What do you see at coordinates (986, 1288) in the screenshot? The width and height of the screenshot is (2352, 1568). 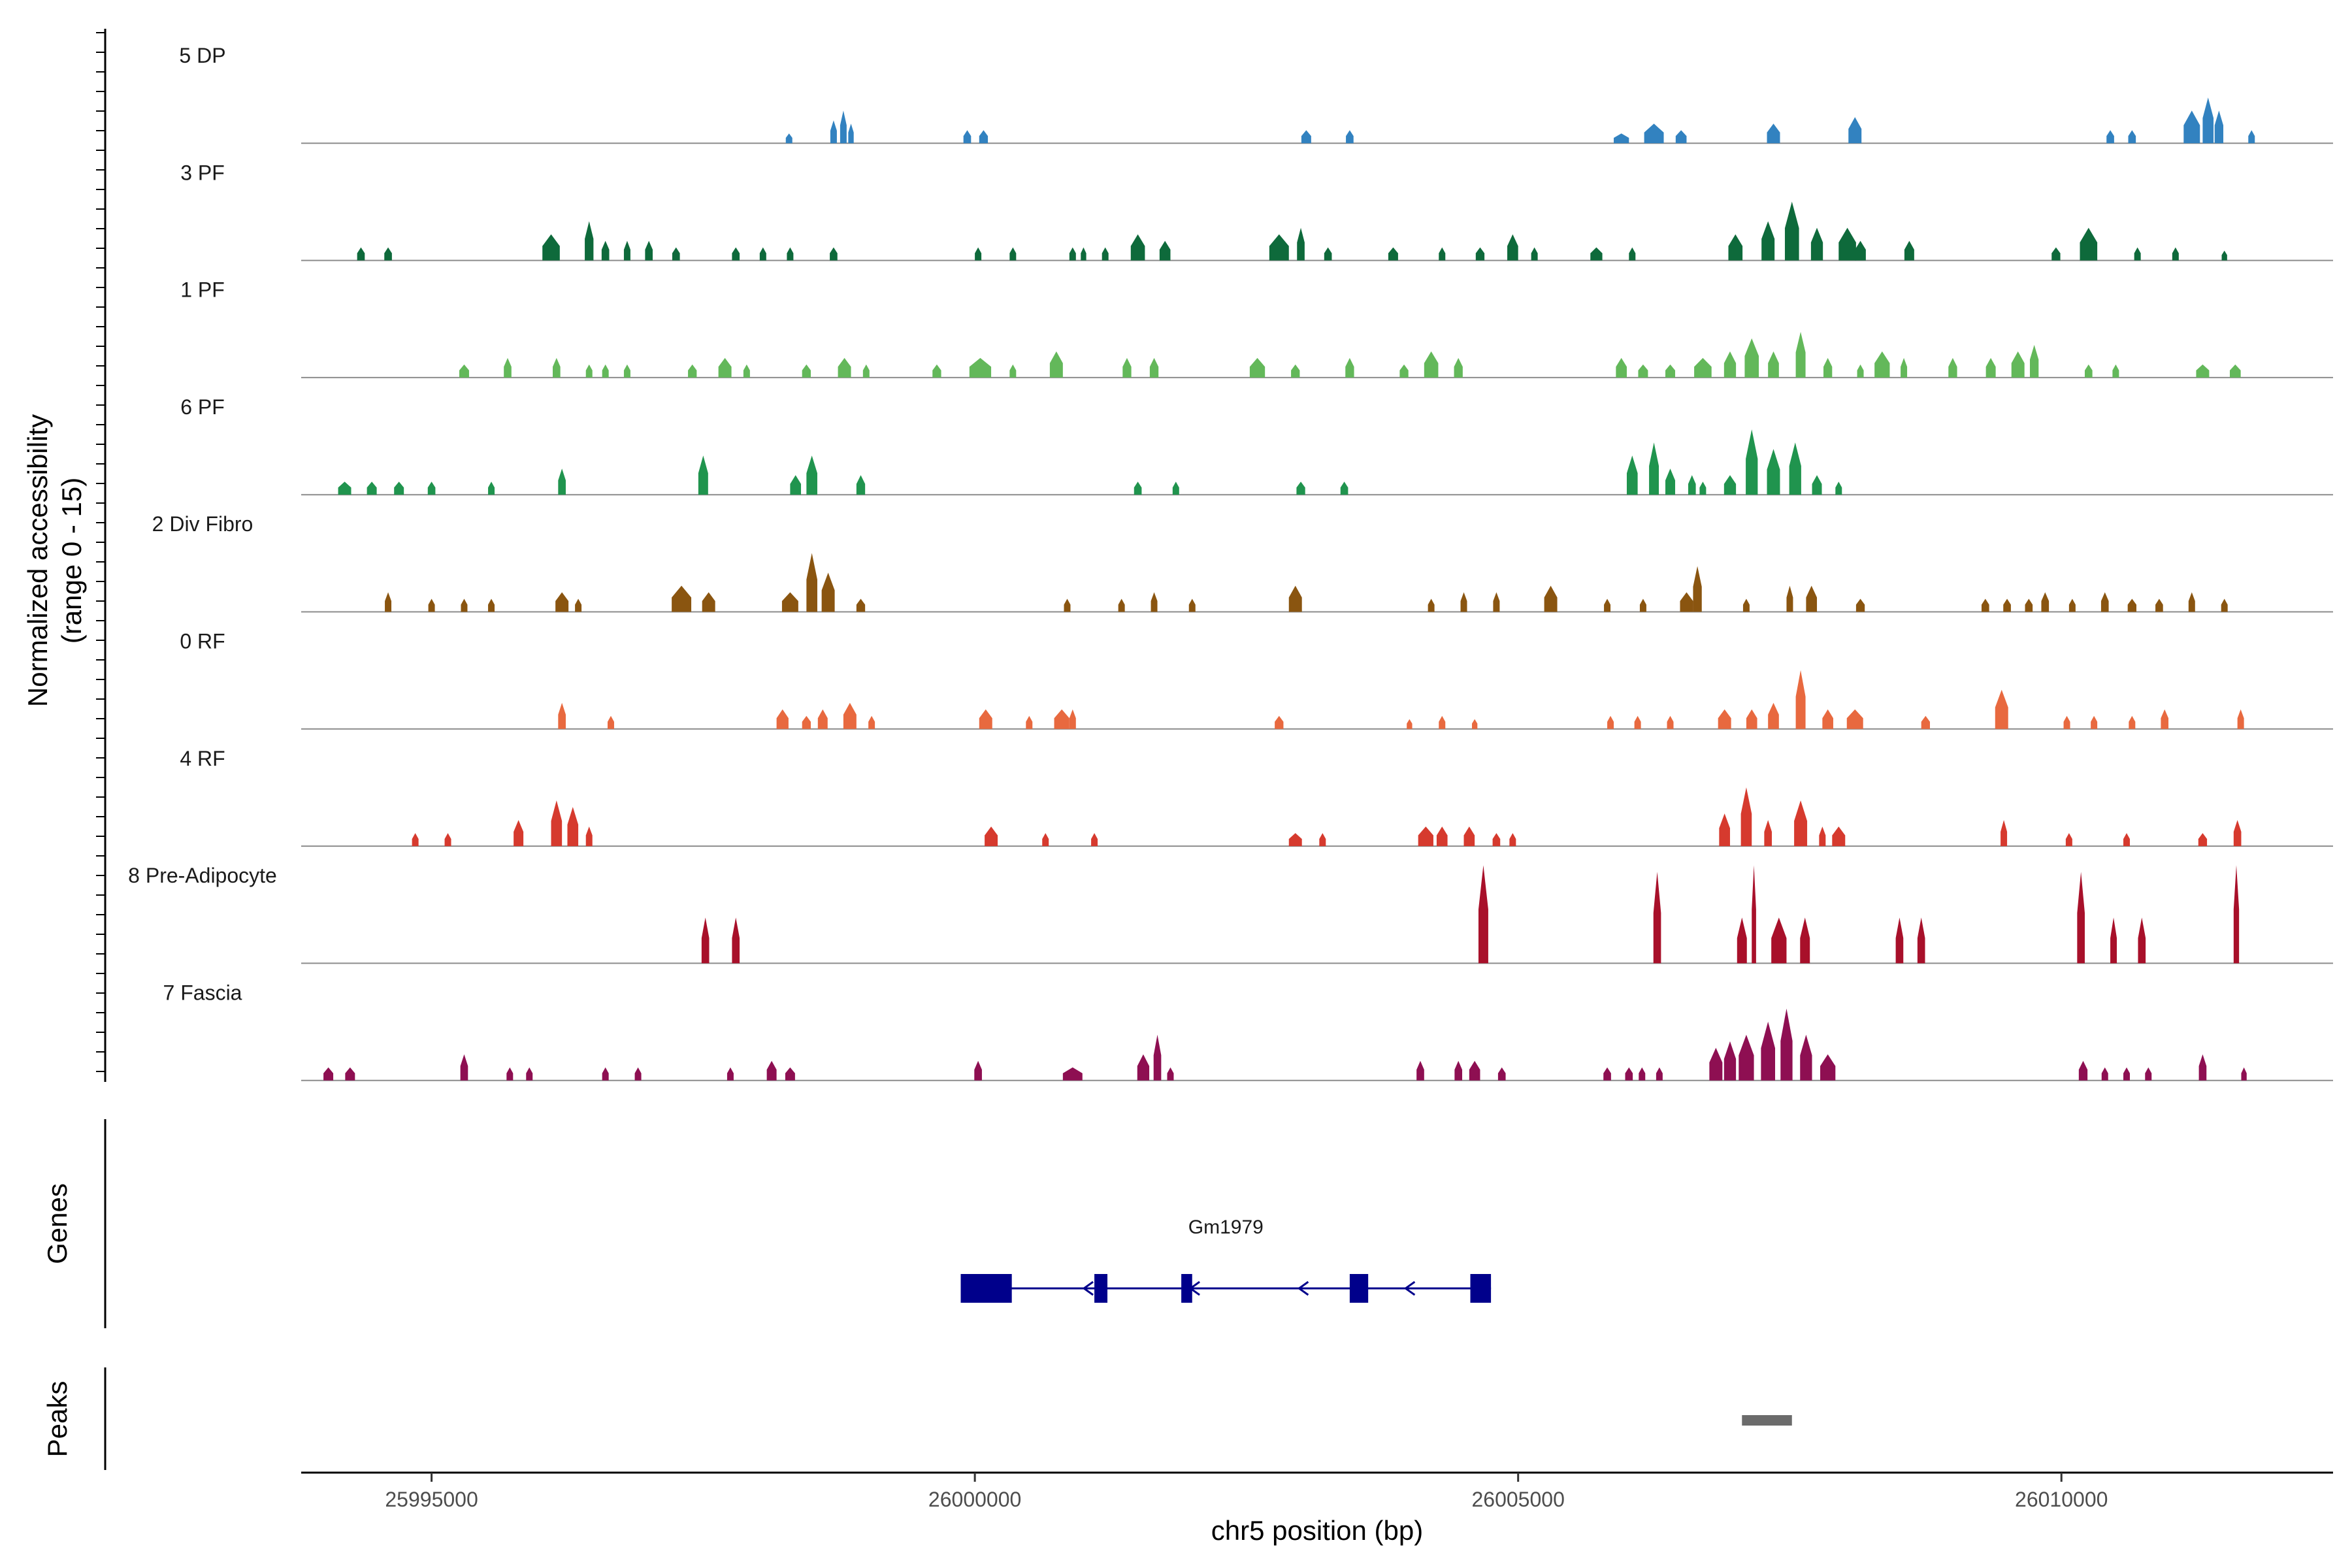 I see `gene-exon` at bounding box center [986, 1288].